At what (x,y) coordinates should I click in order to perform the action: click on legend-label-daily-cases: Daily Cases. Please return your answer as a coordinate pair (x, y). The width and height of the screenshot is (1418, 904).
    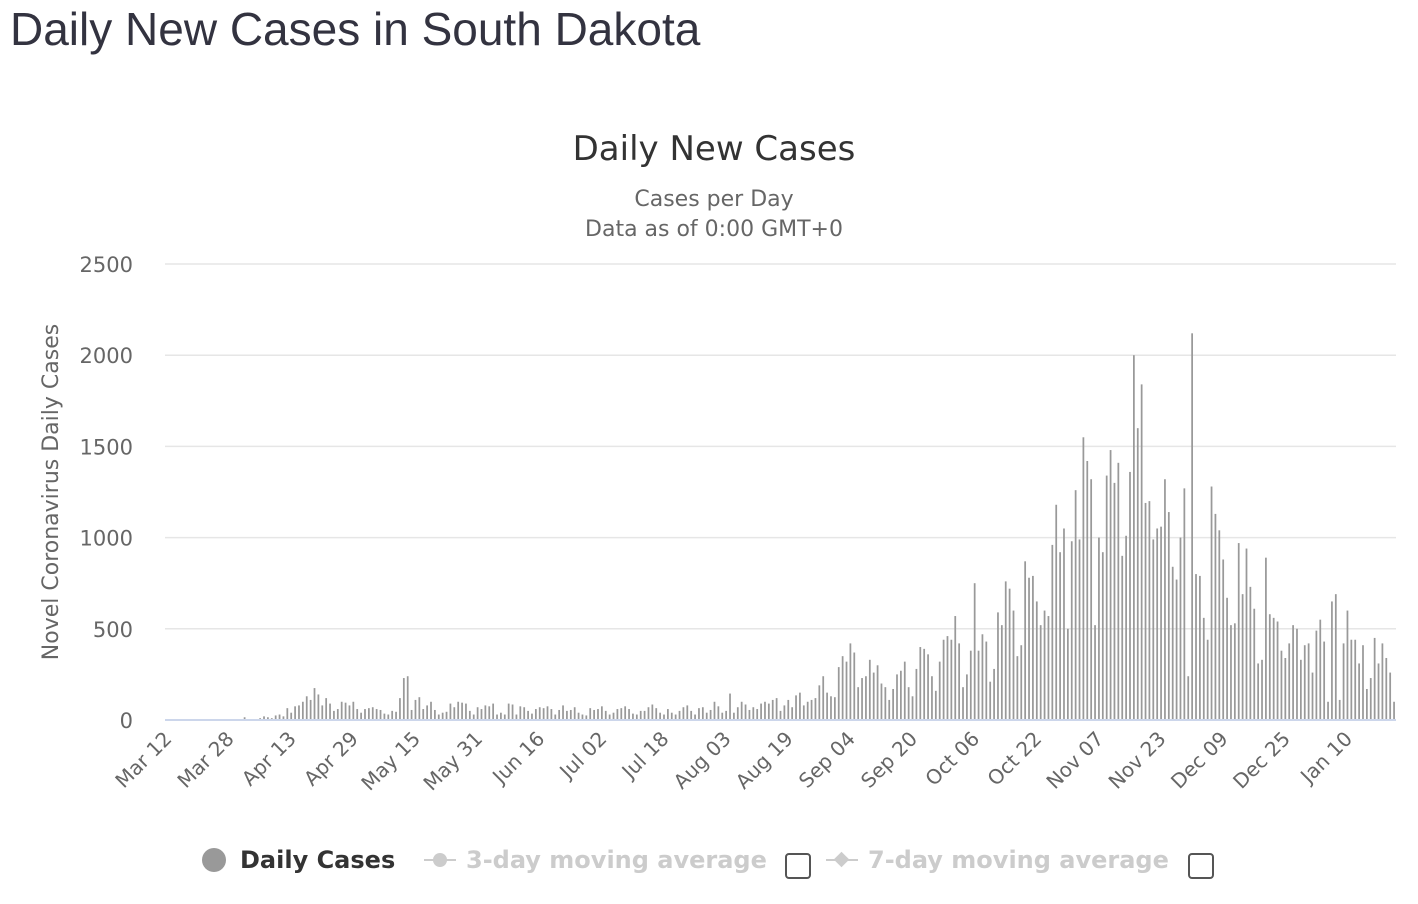
    Looking at the image, I should click on (318, 860).